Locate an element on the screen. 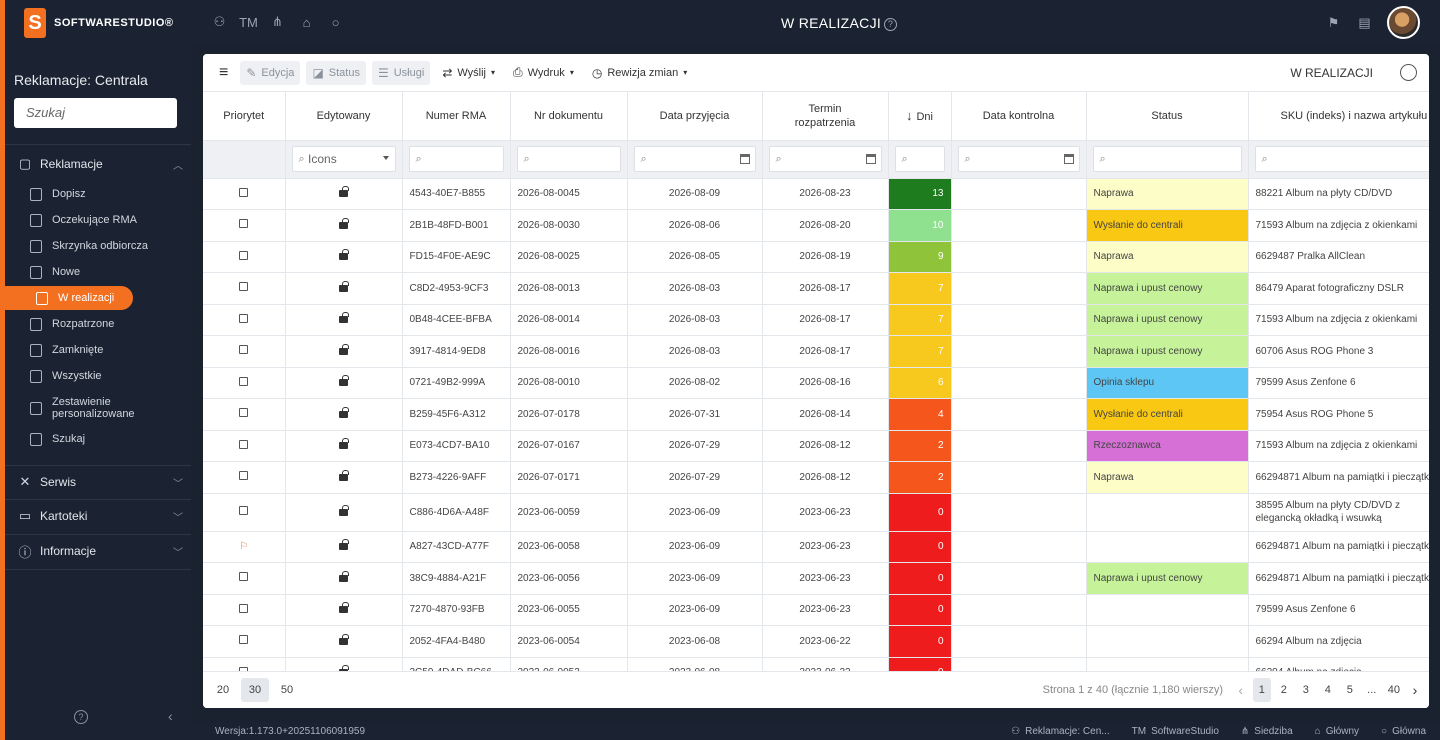  warehouse-icon: ⌂ is located at coordinates (306, 22).